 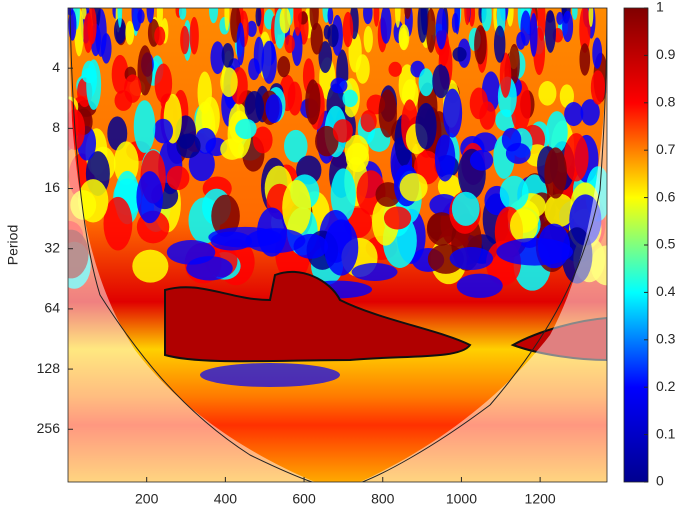 I want to click on colorbar-tick-label: 0.5, so click(x=666, y=244).